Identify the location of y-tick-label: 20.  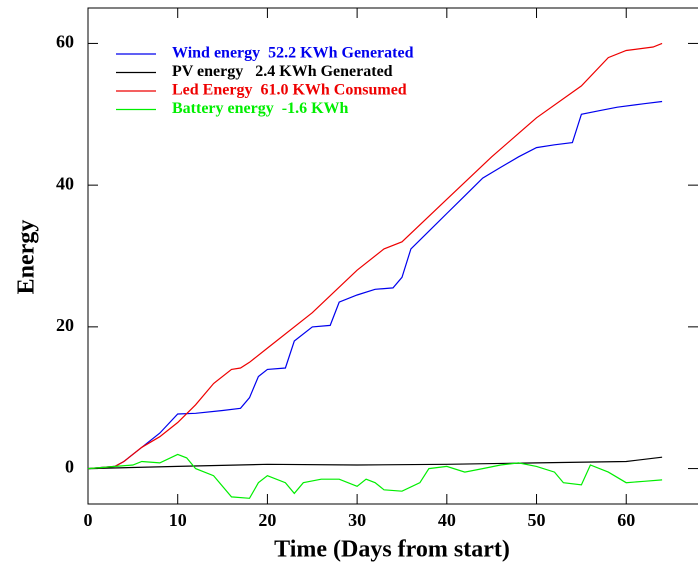
(65, 325).